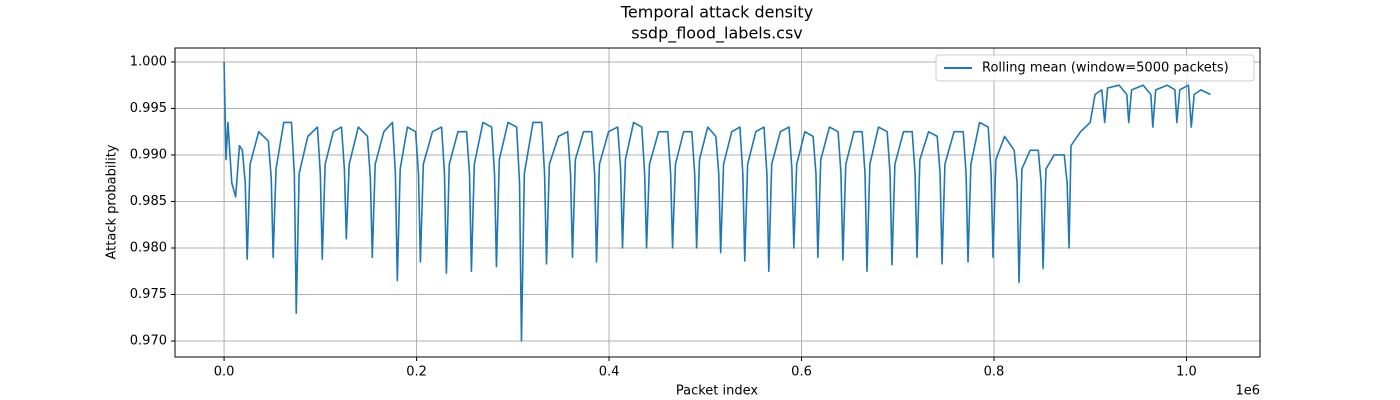  Describe the element at coordinates (148, 108) in the screenshot. I see `y-tick-label: 0.995` at that location.